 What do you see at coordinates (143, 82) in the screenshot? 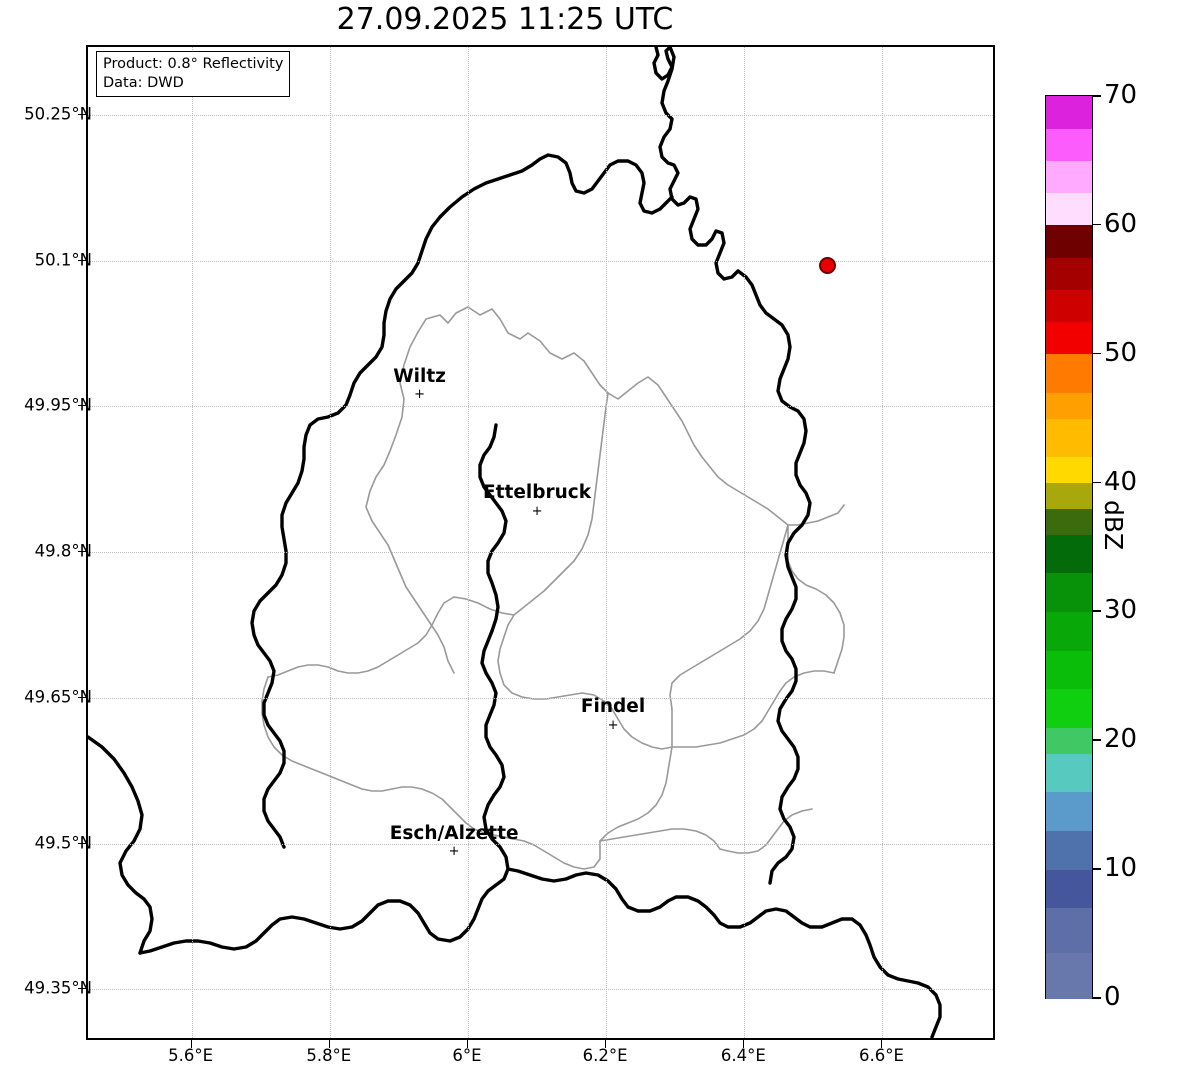
I see `info-data-line: Data: DWD` at bounding box center [143, 82].